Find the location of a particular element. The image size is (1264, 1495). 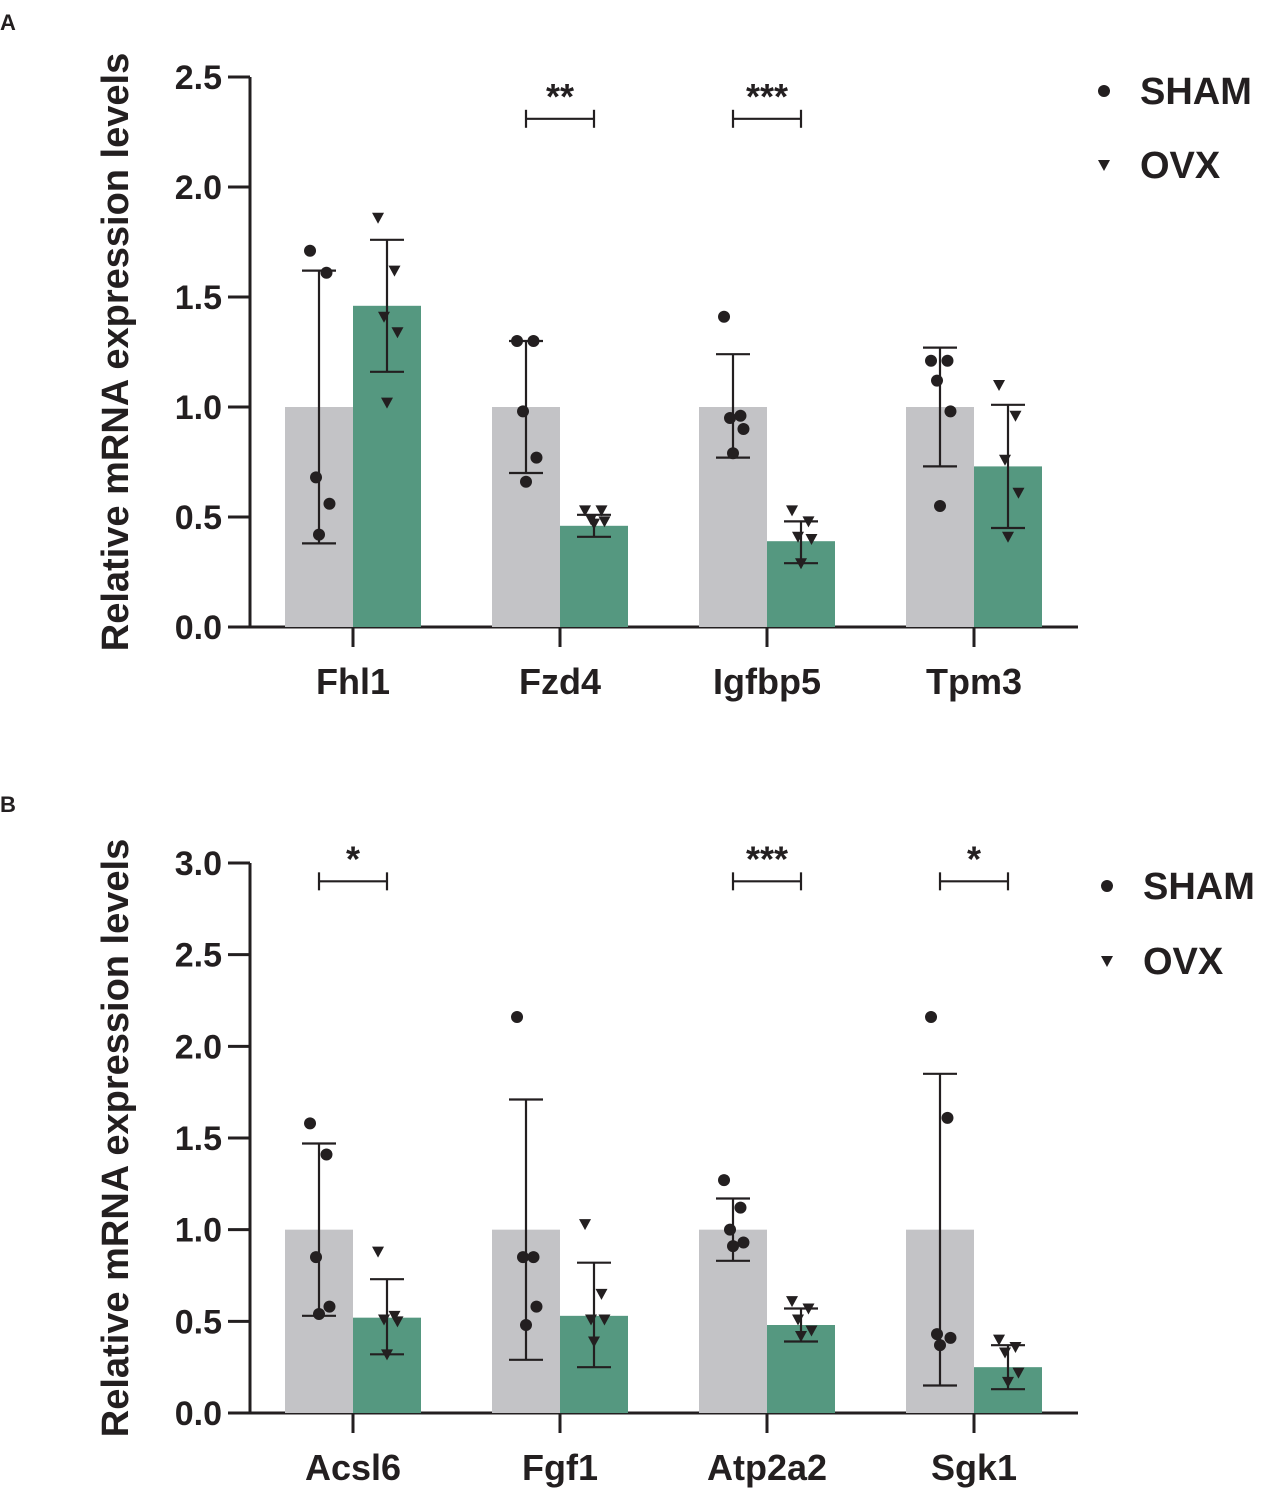

y-tick-label: 3.0 is located at coordinates (198, 864).